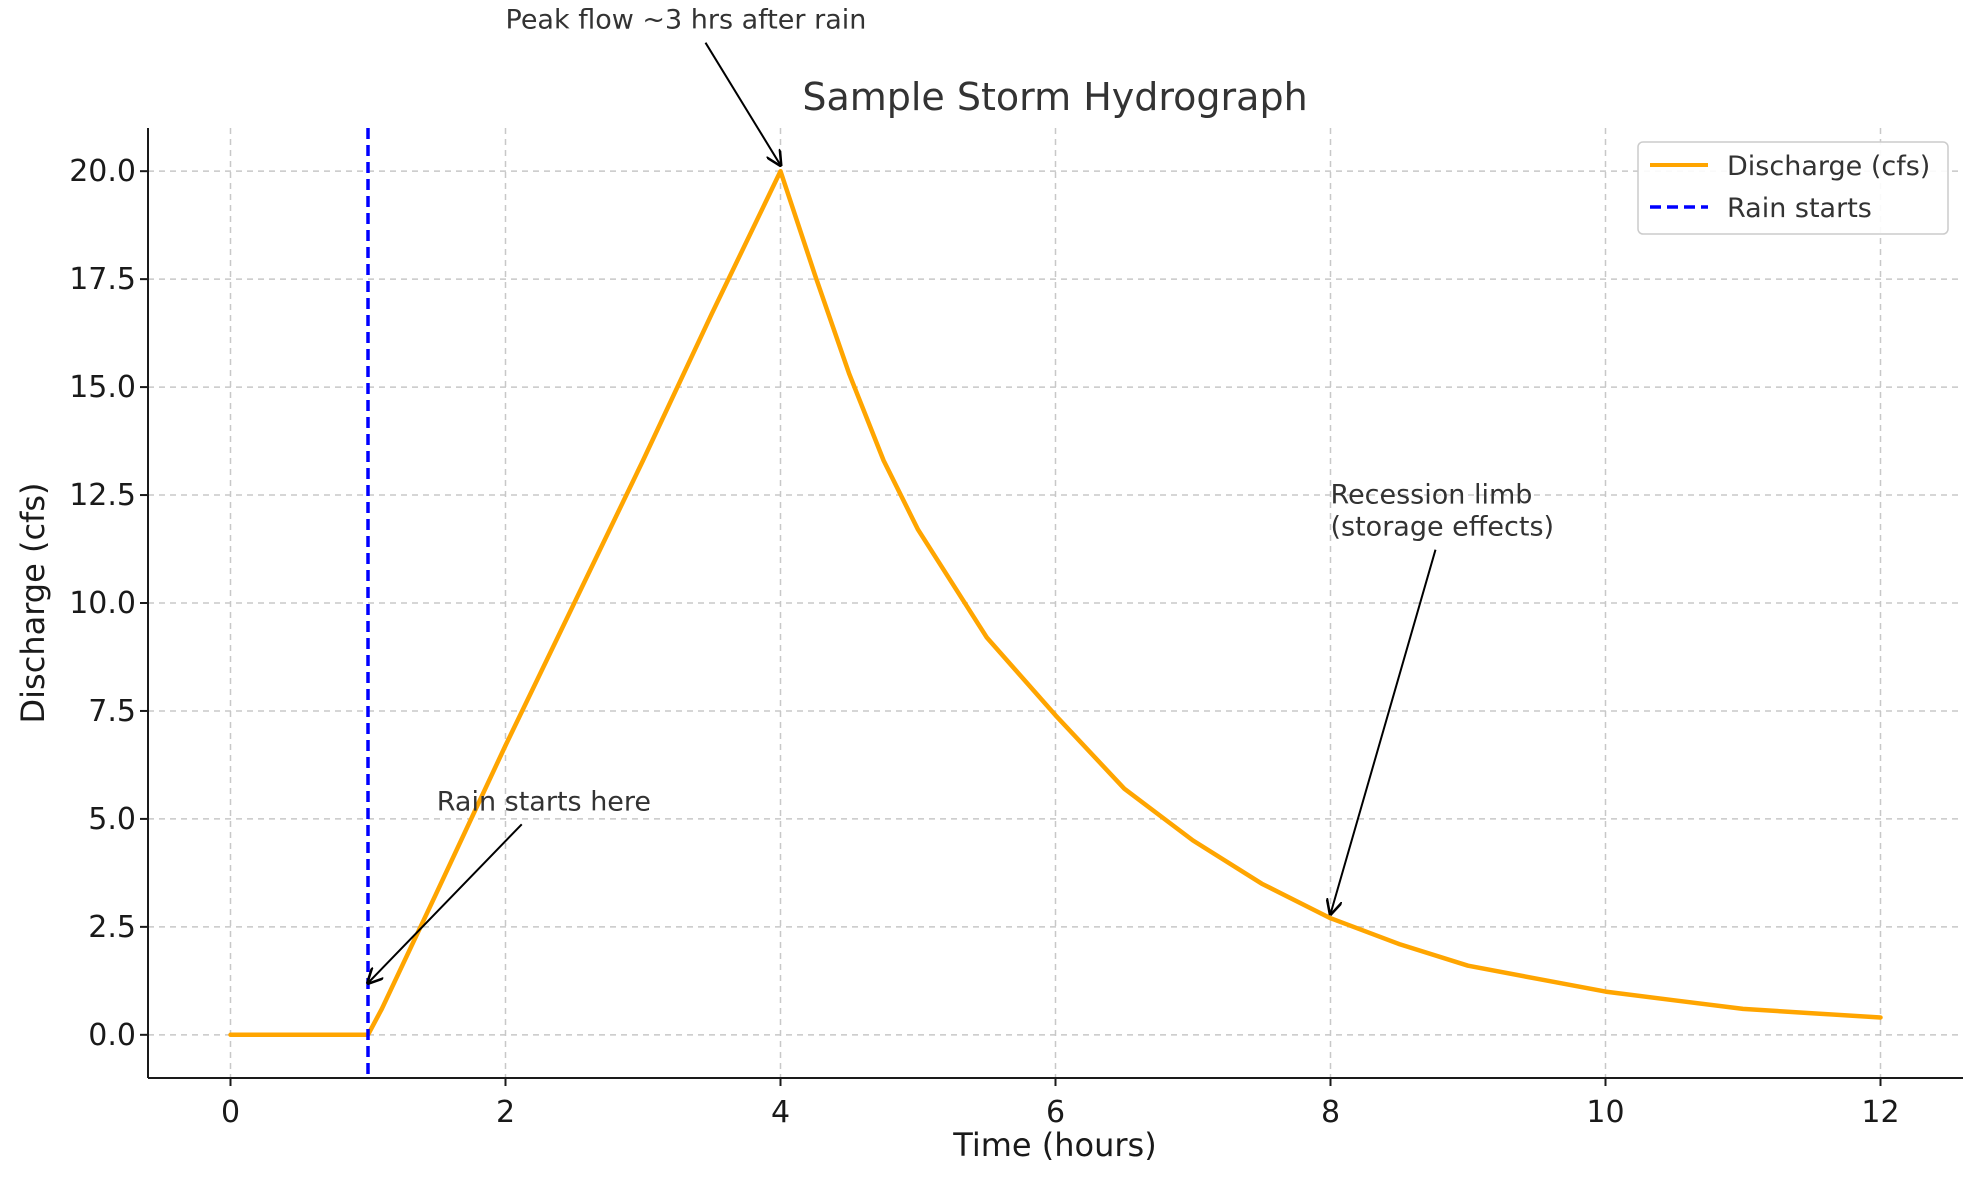 The image size is (1979, 1182). Describe the element at coordinates (1054, 1145) in the screenshot. I see `x-axis-label: Time (hours)` at that location.